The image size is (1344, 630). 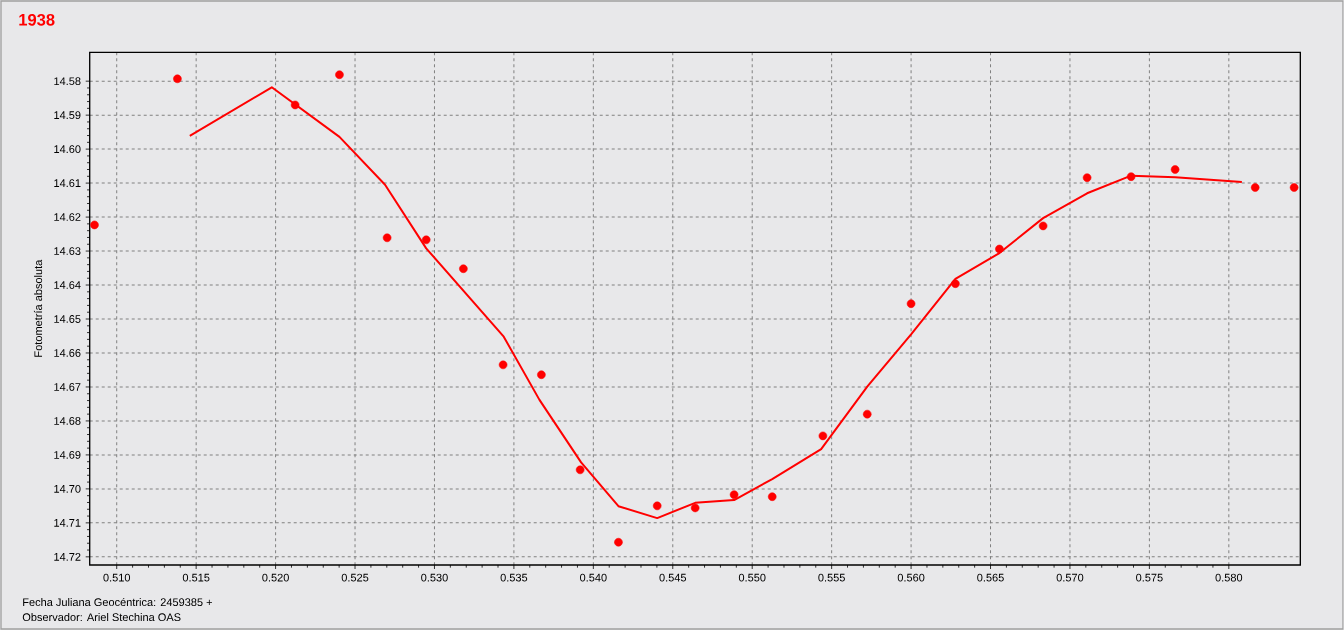 I want to click on x-tick-label: 0.520, so click(x=275, y=577).